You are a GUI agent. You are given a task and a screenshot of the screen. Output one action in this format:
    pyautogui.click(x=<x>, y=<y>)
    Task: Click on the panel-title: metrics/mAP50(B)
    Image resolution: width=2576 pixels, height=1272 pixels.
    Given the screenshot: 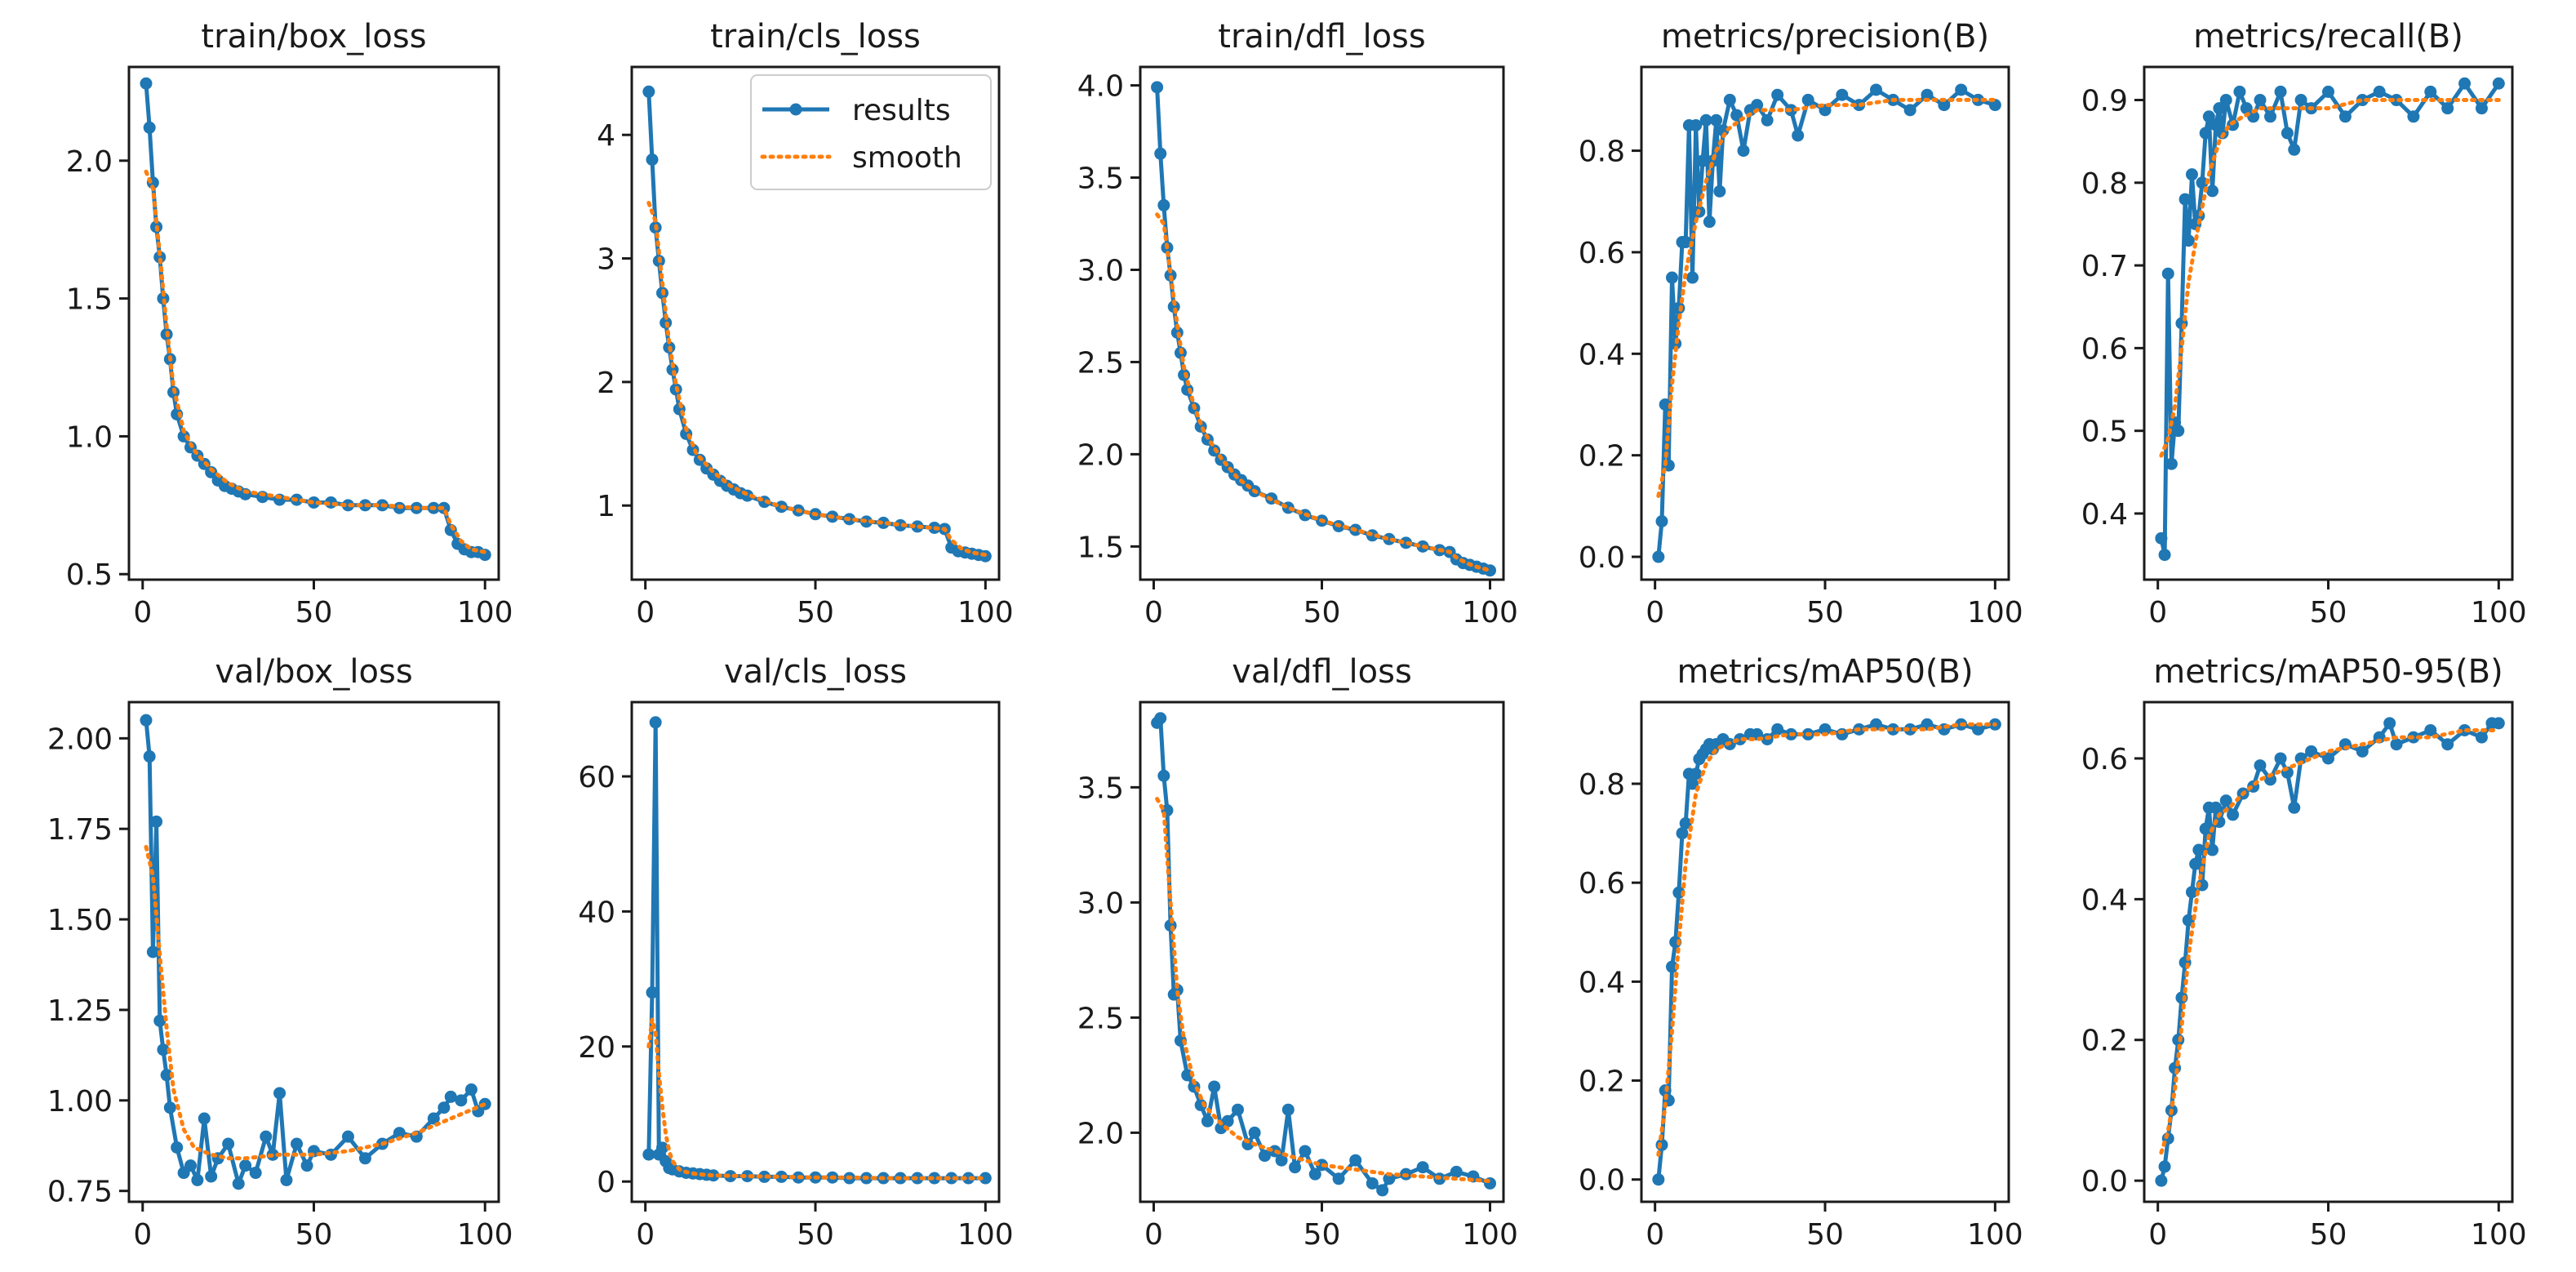 What is the action you would take?
    pyautogui.click(x=1825, y=672)
    